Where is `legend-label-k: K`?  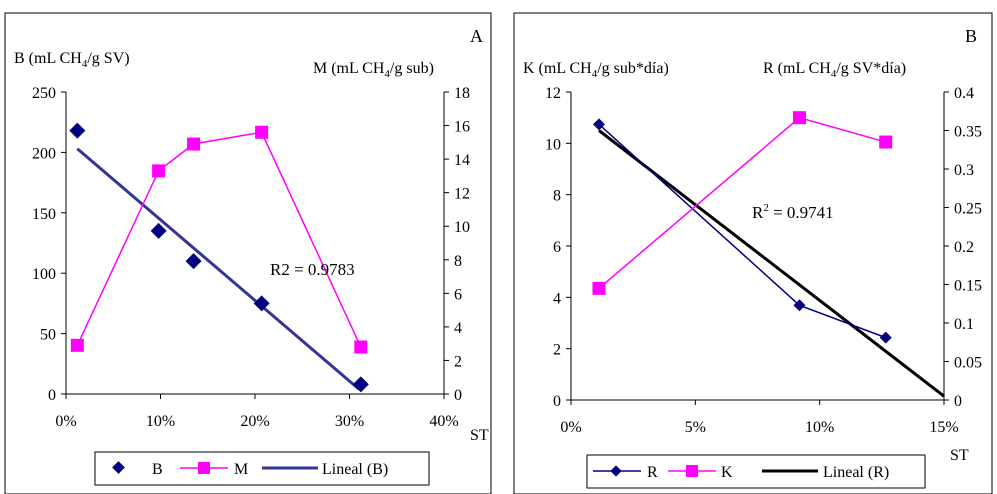 legend-label-k: K is located at coordinates (727, 472).